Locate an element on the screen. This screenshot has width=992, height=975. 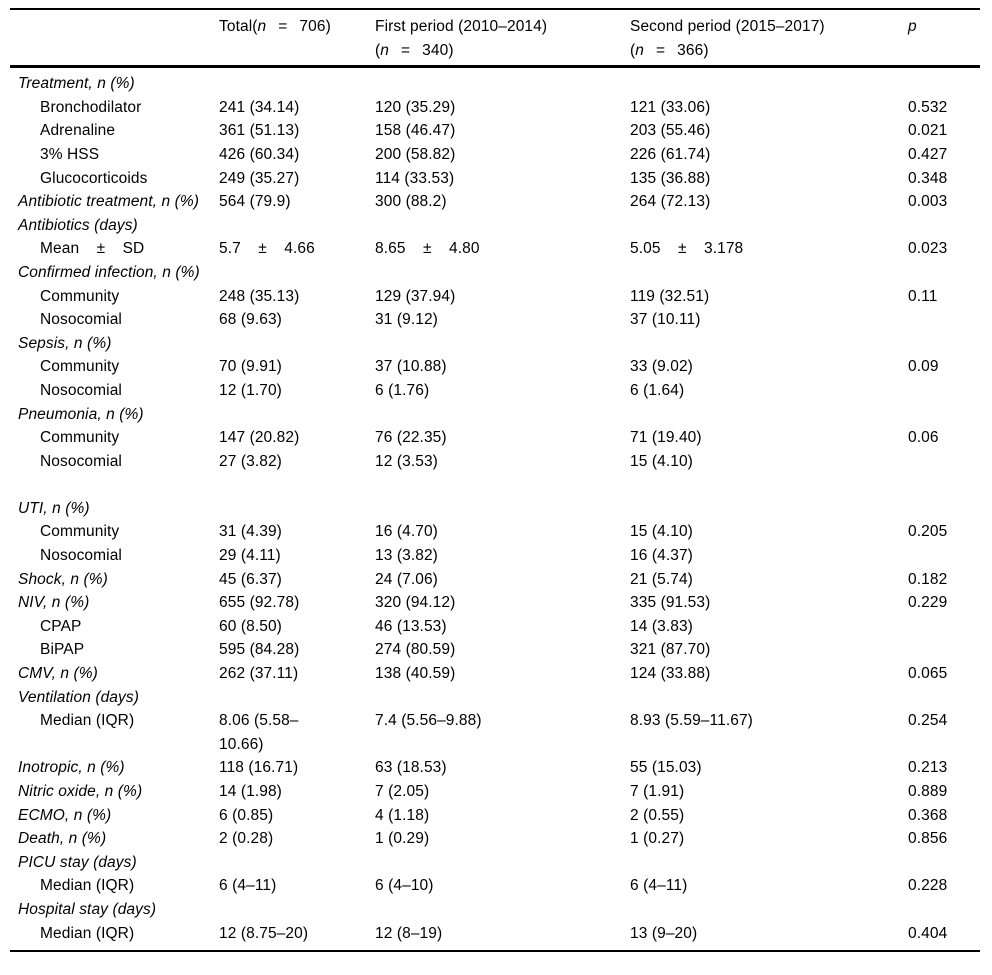
first-value: 1 (0.29) is located at coordinates (402, 839).